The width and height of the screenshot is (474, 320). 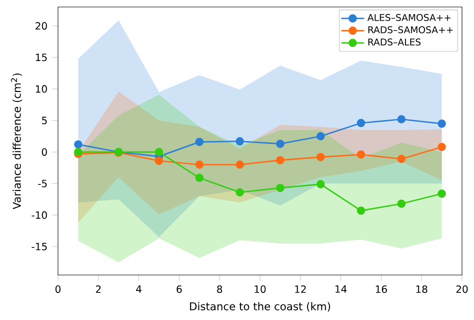 What do you see at coordinates (44, 152) in the screenshot?
I see `y-tick-label: 0` at bounding box center [44, 152].